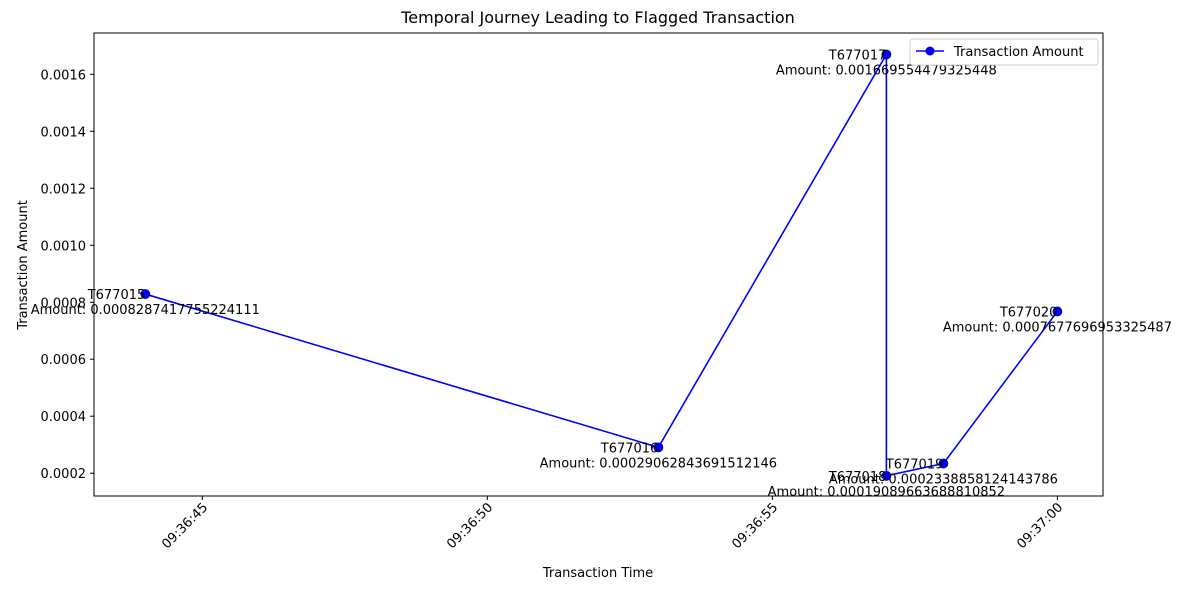  Describe the element at coordinates (1057, 327) in the screenshot. I see `point-amount-annotation: Amount: 0.0007677696953325487` at that location.